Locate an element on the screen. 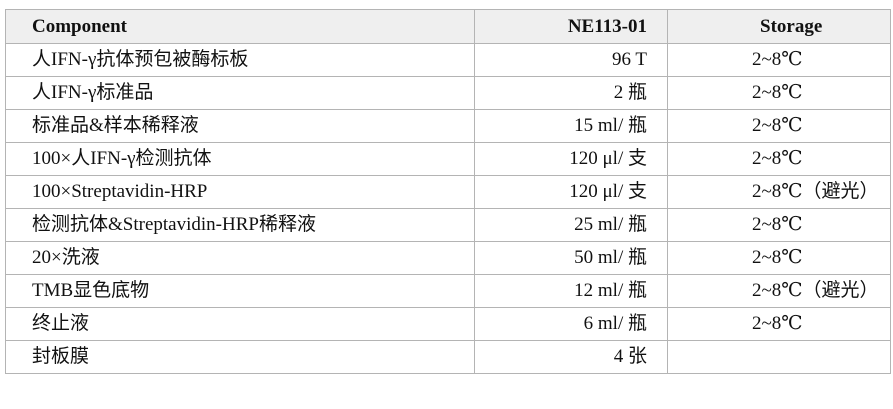 The height and width of the screenshot is (409, 893). table-row: 标准品&样本稀释液 15 ml/ 瓶 2~8℃ is located at coordinates (448, 126).